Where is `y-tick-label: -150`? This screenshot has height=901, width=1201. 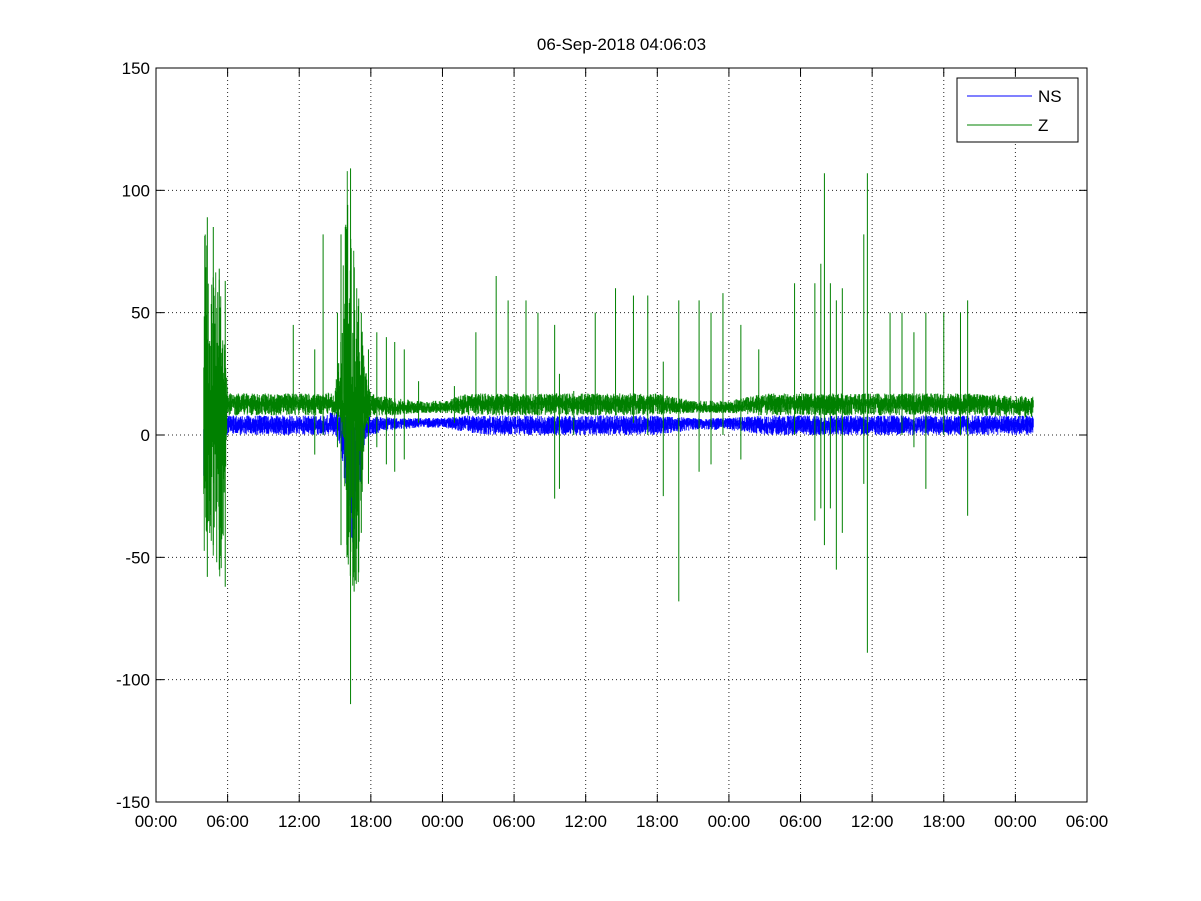
y-tick-label: -150 is located at coordinates (133, 802).